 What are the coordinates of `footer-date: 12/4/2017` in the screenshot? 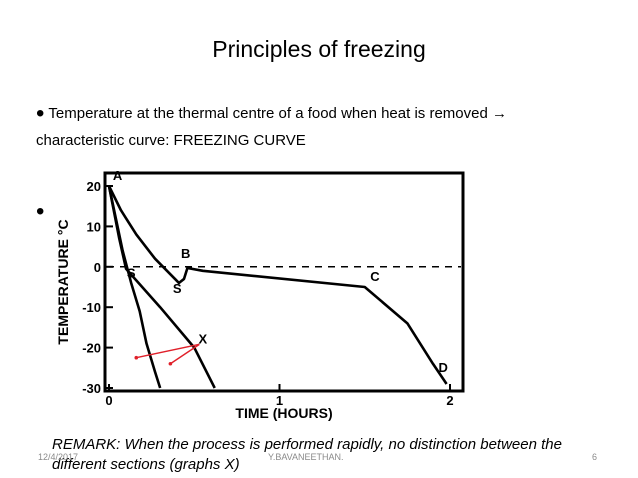 It's located at (58, 457).